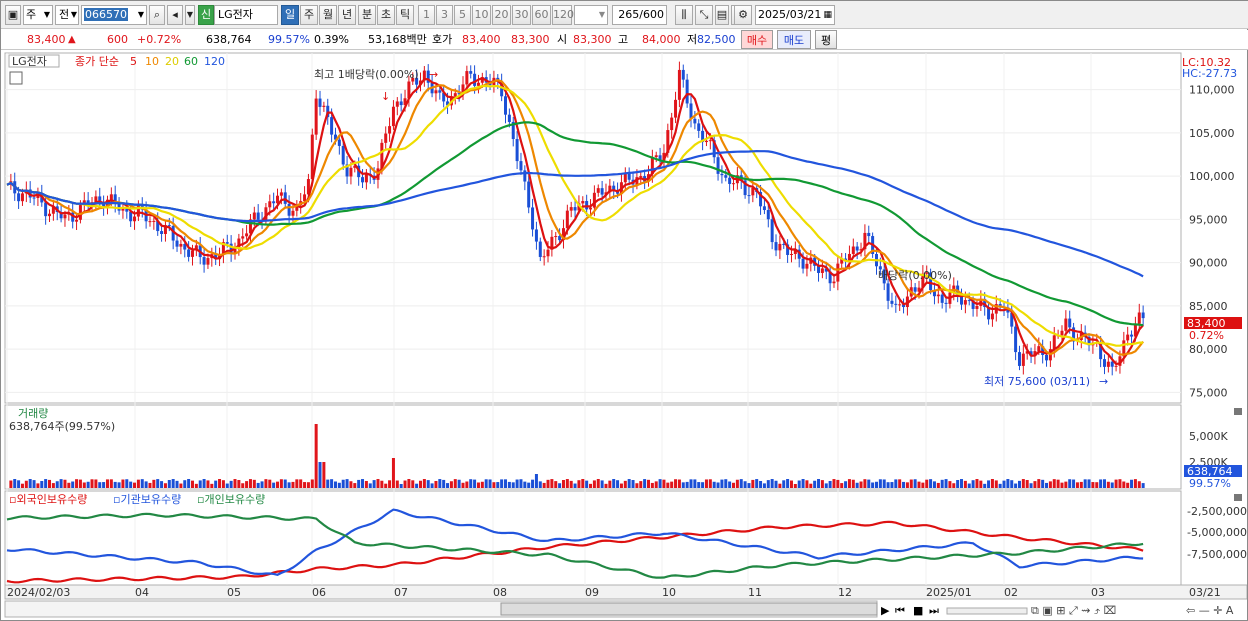 The width and height of the screenshot is (1248, 621). Describe the element at coordinates (623, 39) in the screenshot. I see `high-label: 고` at that location.